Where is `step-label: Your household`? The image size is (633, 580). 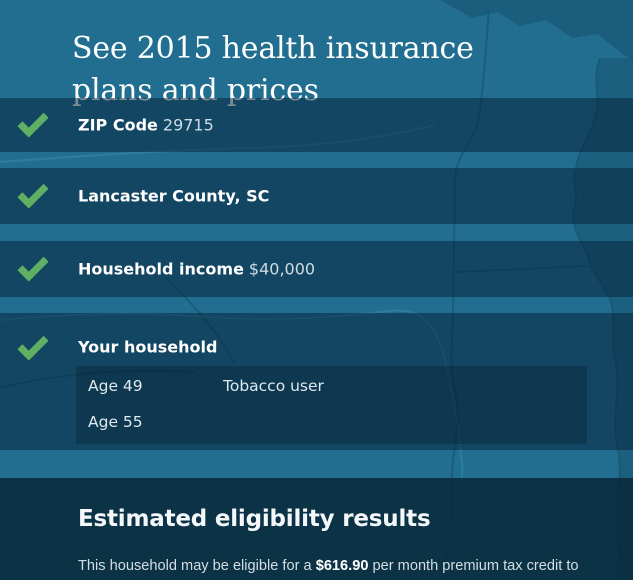 step-label: Your household is located at coordinates (148, 347).